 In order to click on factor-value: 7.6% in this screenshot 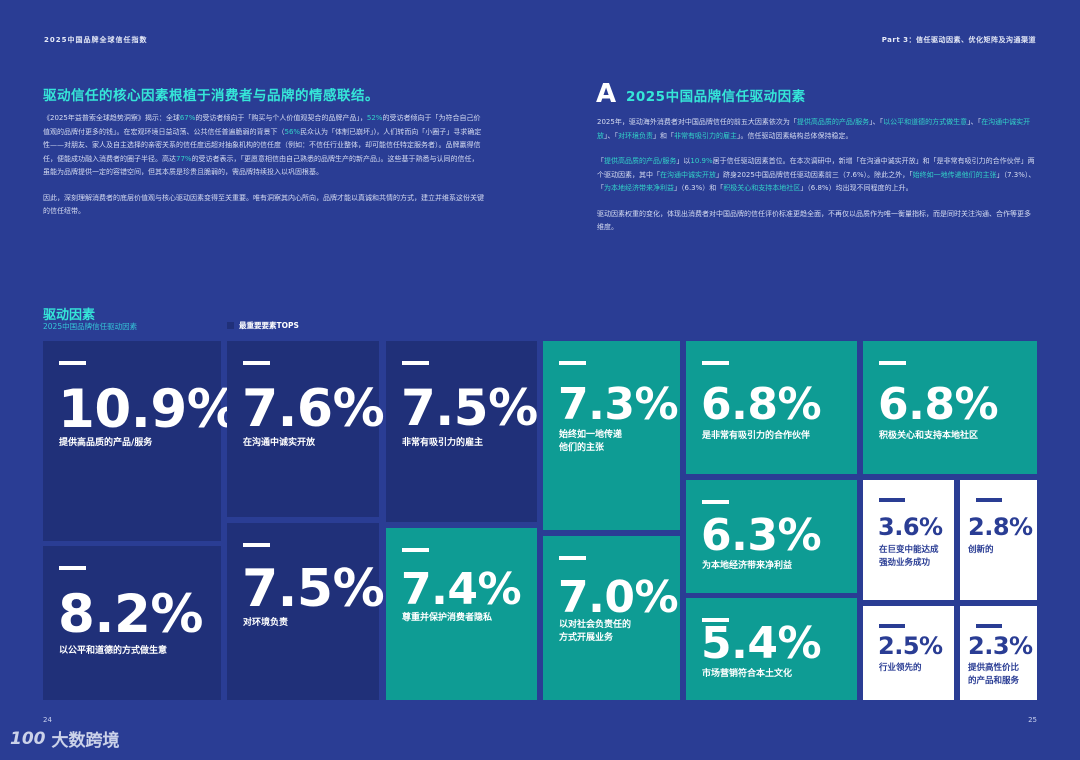, I will do `click(313, 409)`.